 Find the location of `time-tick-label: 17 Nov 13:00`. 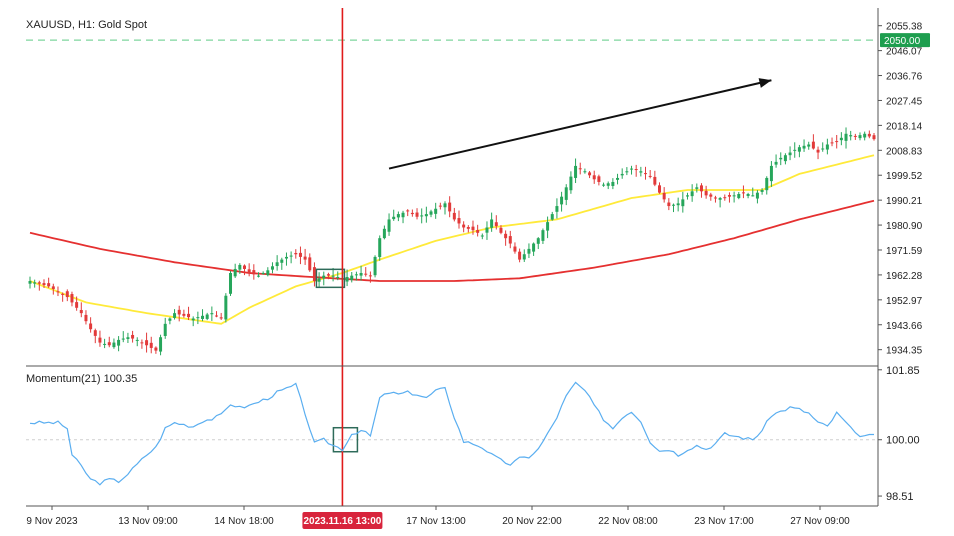

time-tick-label: 17 Nov 13:00 is located at coordinates (436, 521).